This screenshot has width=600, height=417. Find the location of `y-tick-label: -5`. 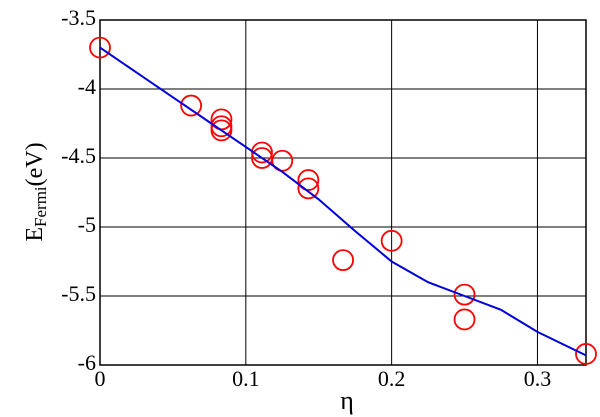

y-tick-label: -5 is located at coordinates (87, 224).